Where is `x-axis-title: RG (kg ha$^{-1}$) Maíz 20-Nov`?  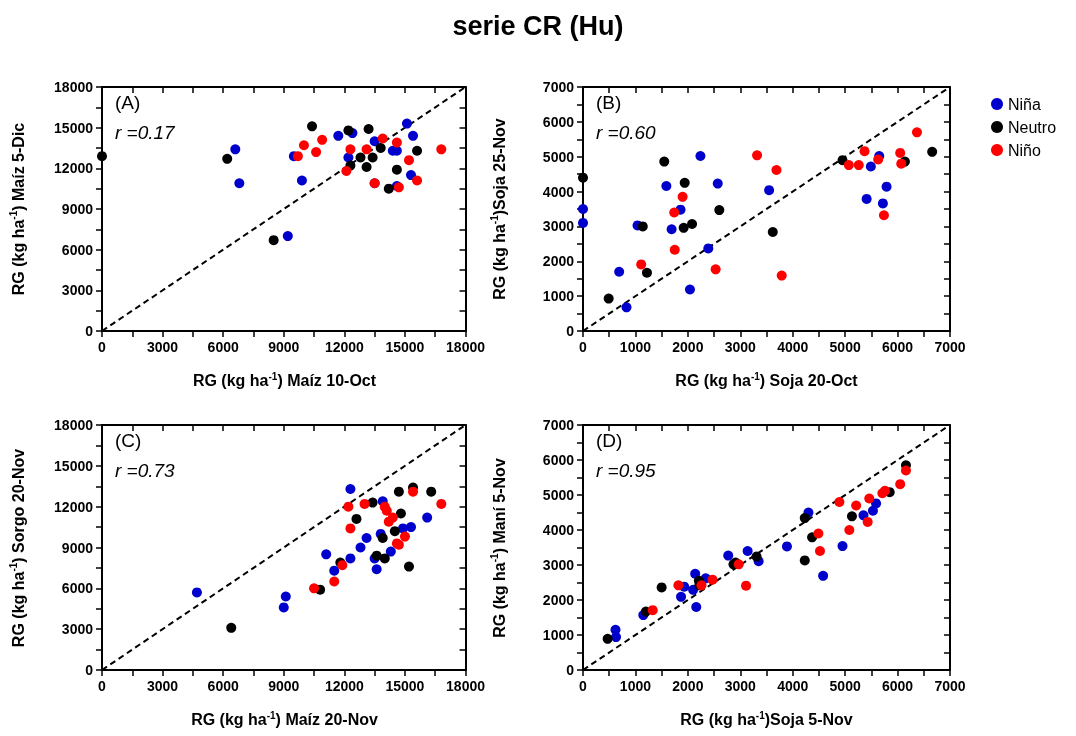 x-axis-title: RG (kg ha$^{-1}$) Maíz 20-Nov is located at coordinates (284, 719).